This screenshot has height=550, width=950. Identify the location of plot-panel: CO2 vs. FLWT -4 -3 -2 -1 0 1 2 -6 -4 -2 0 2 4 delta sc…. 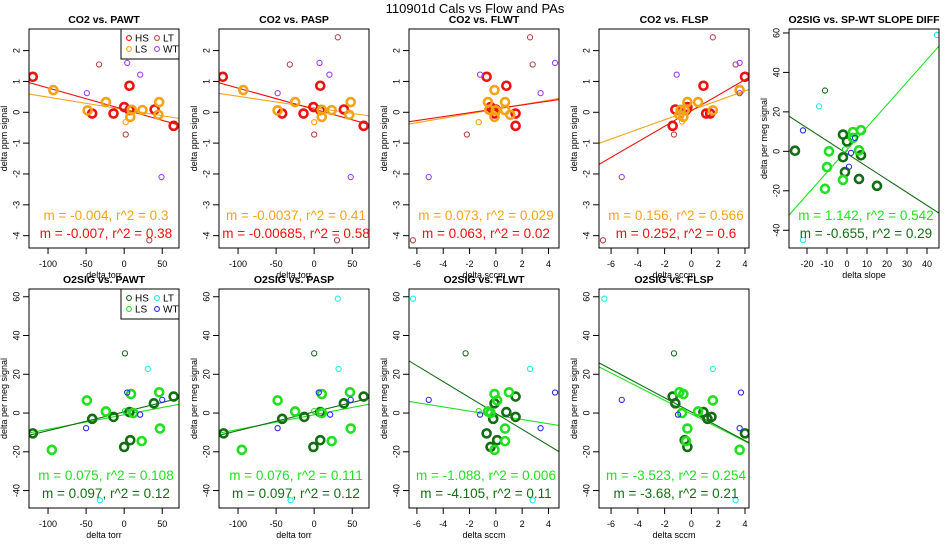
(469, 147).